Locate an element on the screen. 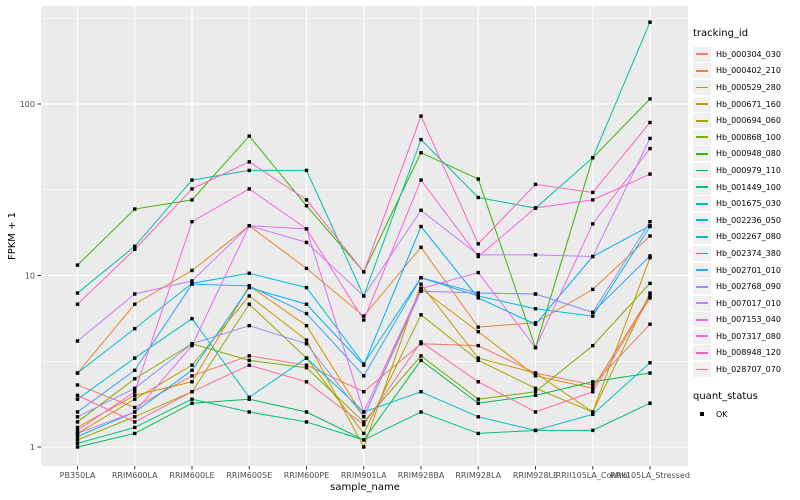  legend-item: Hb_002267_080 is located at coordinates (746, 237).